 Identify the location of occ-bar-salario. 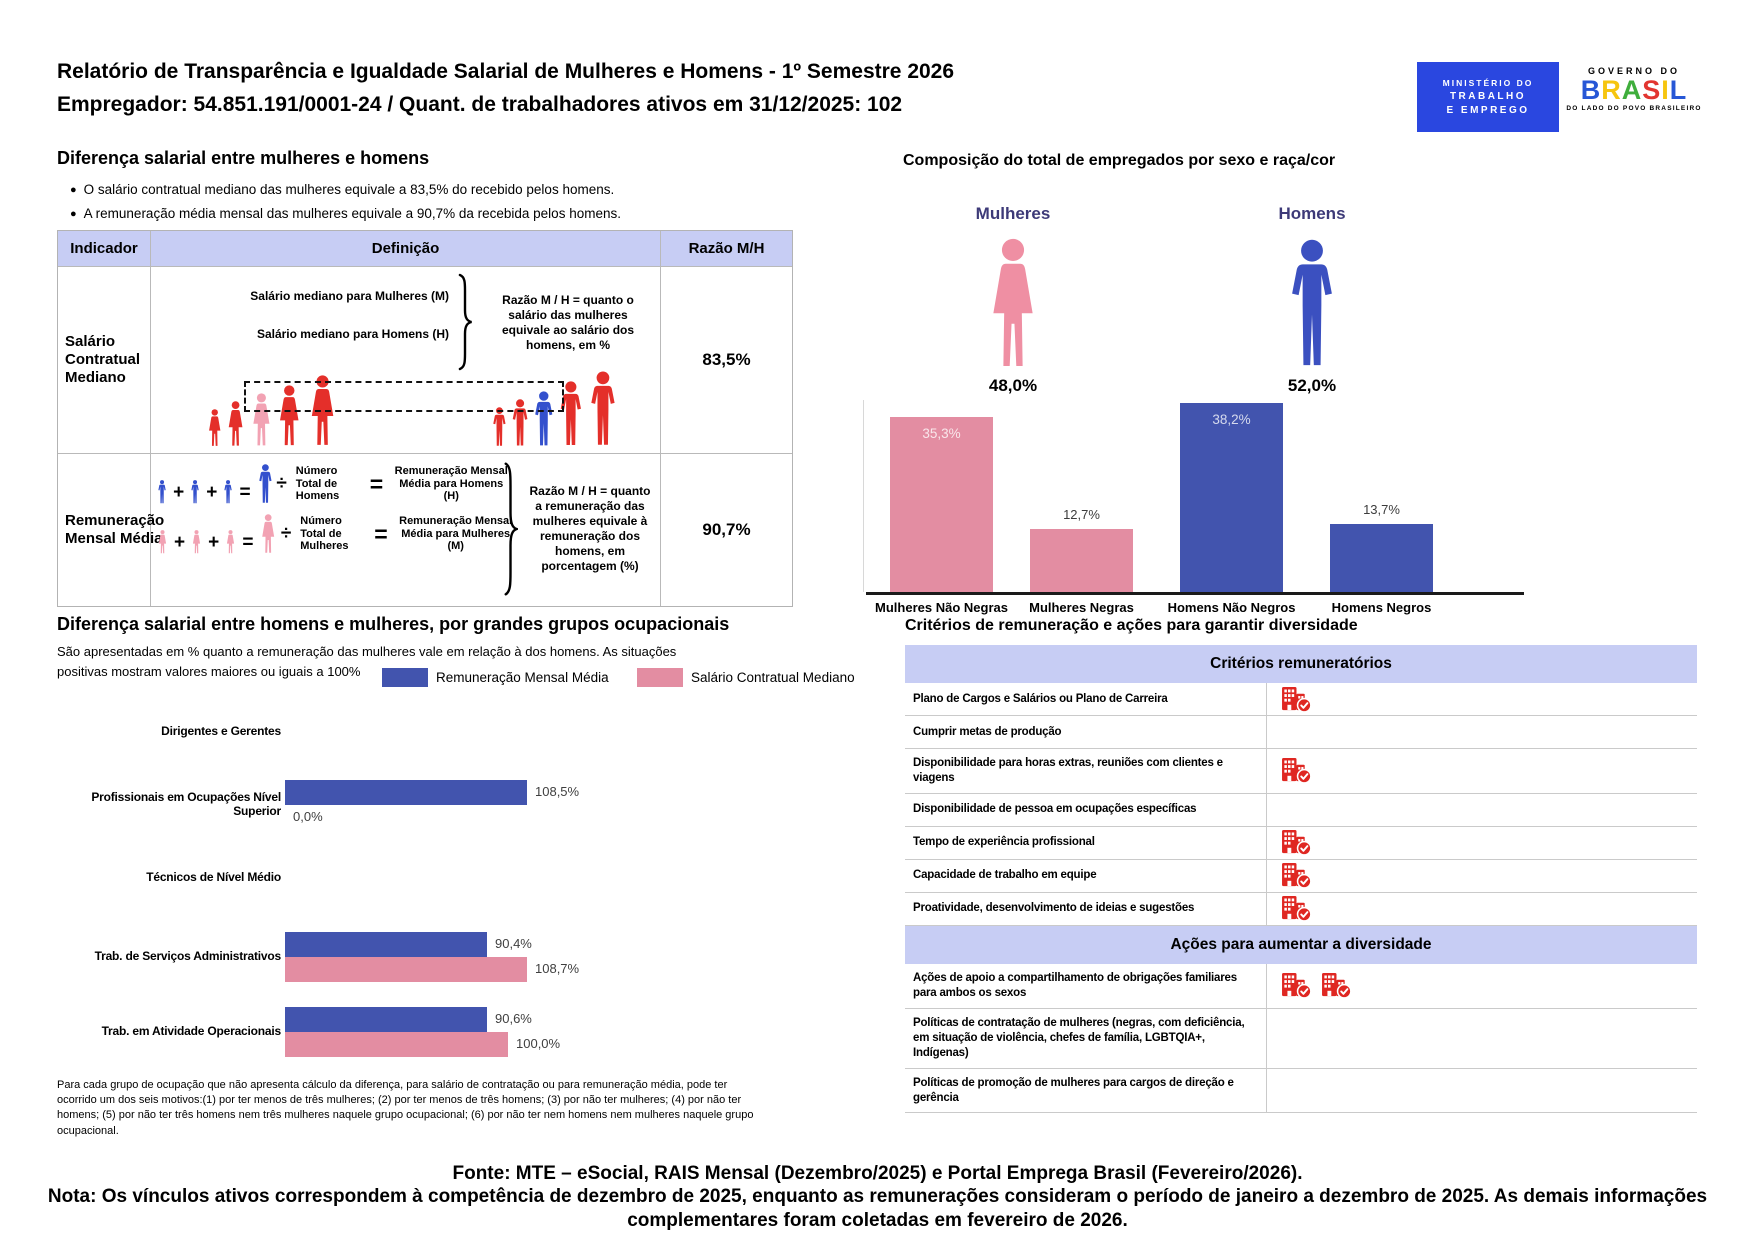
(406, 969).